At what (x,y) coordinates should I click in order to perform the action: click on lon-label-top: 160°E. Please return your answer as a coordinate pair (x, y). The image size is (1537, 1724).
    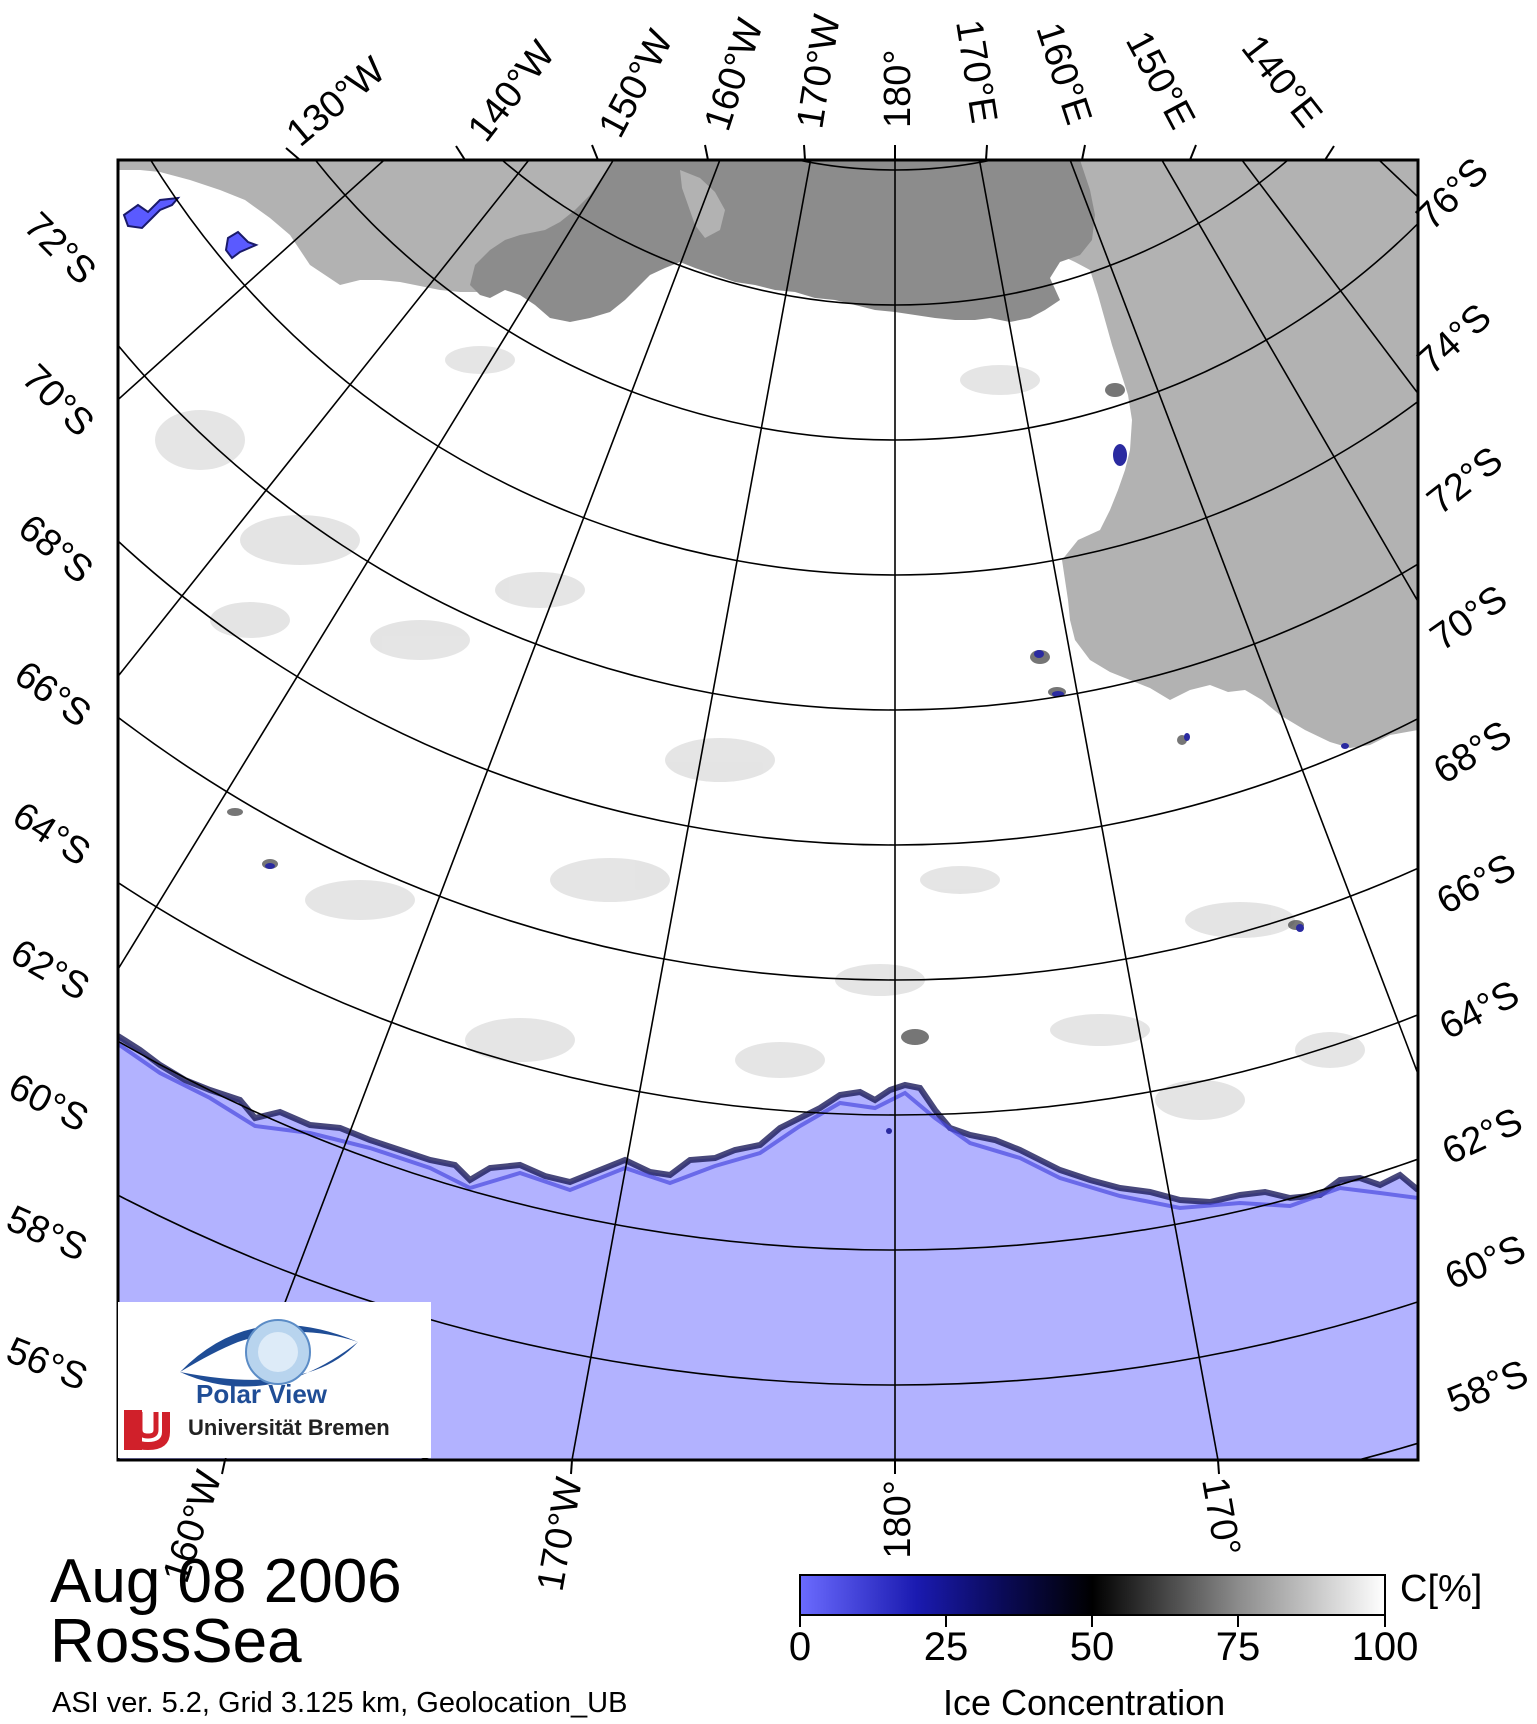
    Looking at the image, I should click on (1063, 74).